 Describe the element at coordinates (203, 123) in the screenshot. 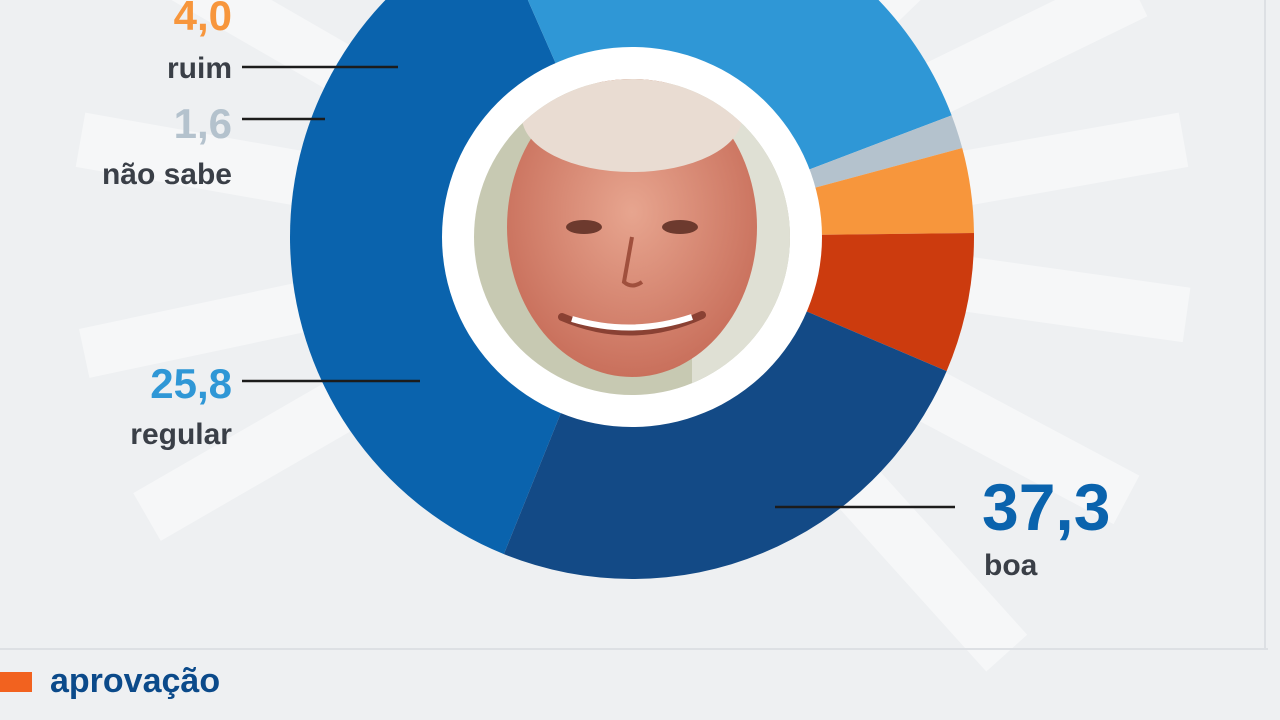

I see `value-label-não-sabe: 1,6` at that location.